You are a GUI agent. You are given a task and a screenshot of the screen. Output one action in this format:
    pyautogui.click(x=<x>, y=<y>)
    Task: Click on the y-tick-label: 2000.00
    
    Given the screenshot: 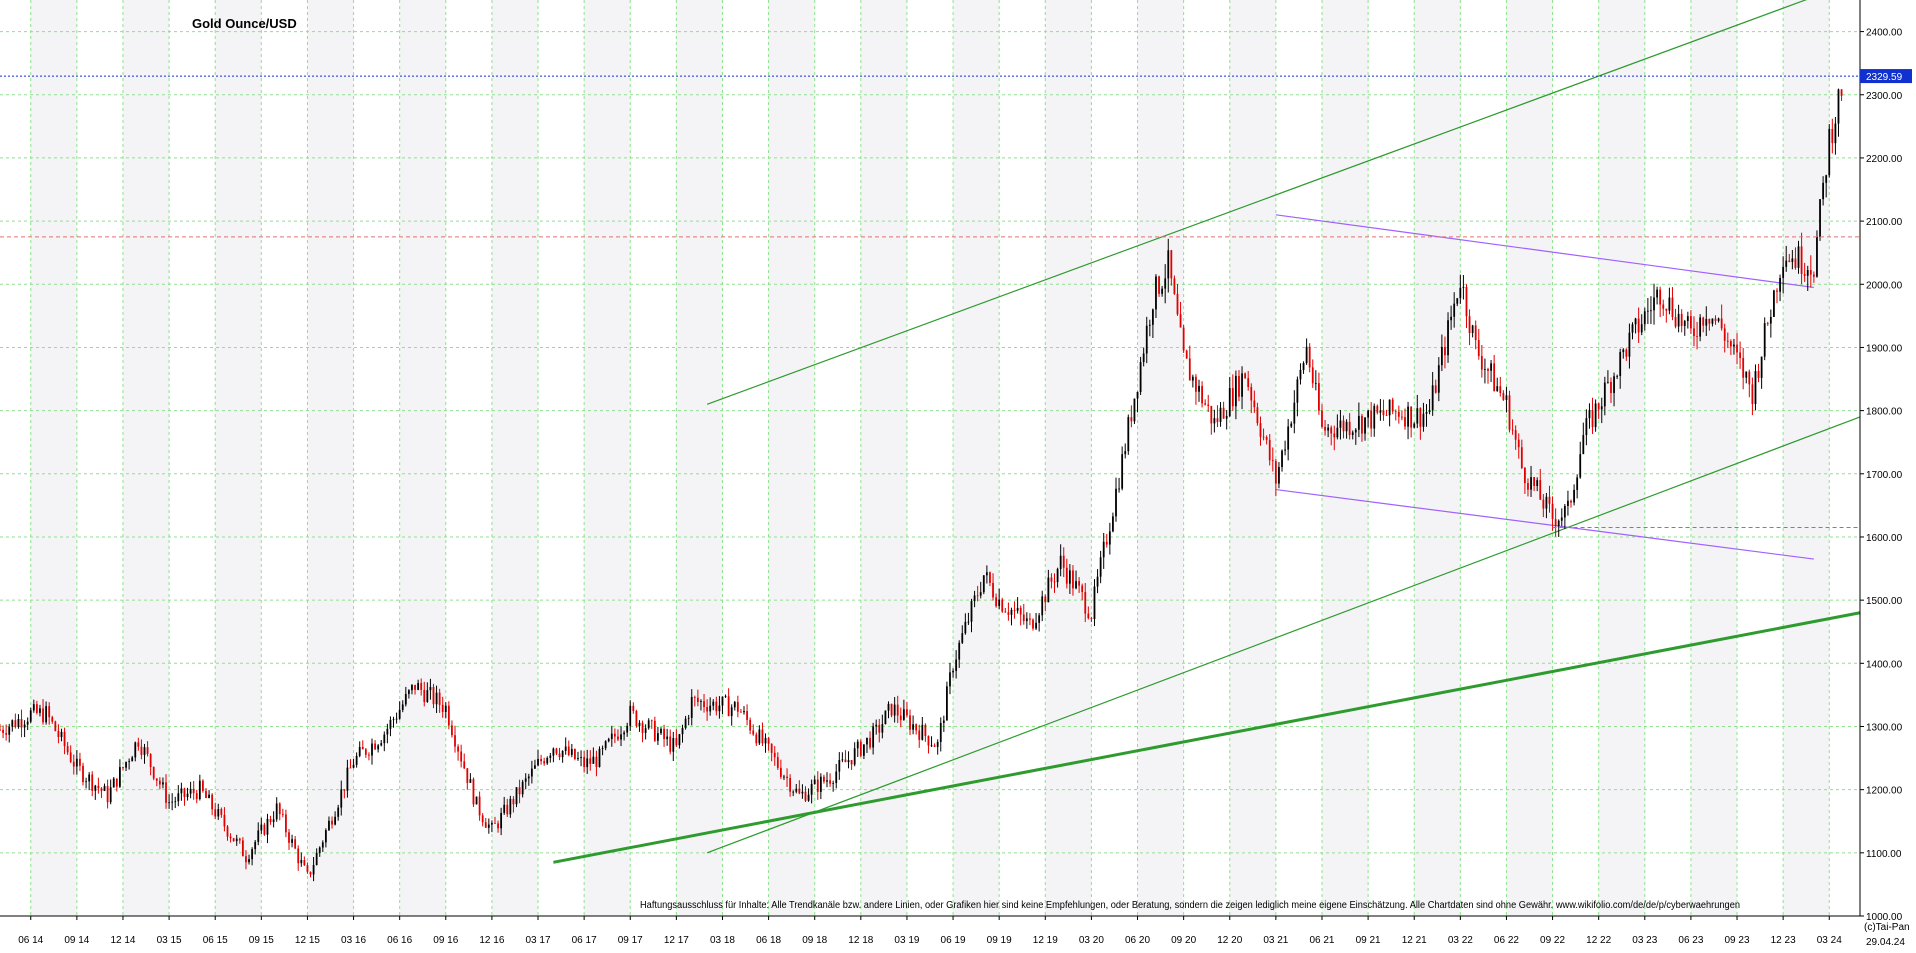 What is the action you would take?
    pyautogui.click(x=1884, y=285)
    